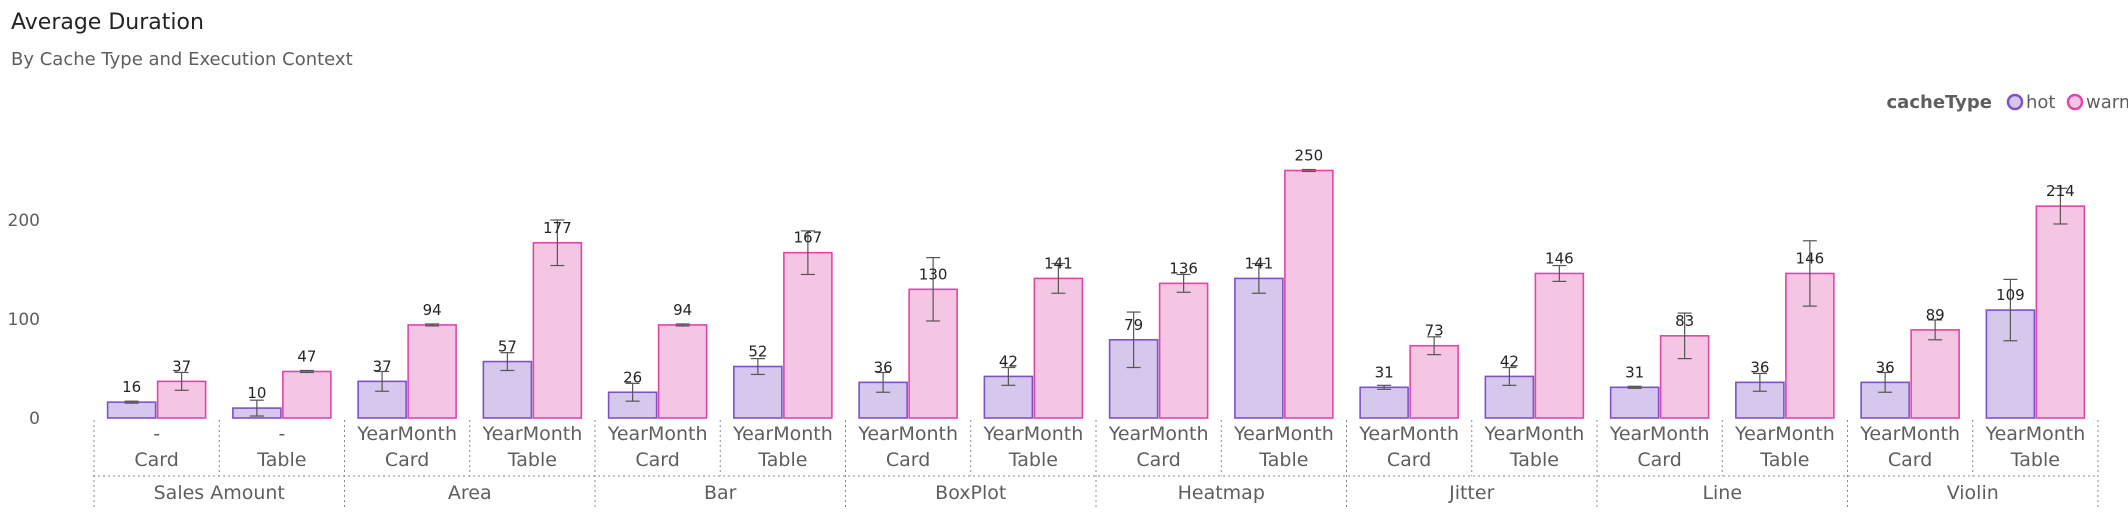 Image resolution: width=2128 pixels, height=520 pixels. What do you see at coordinates (2060, 191) in the screenshot?
I see `data-label: 214` at bounding box center [2060, 191].